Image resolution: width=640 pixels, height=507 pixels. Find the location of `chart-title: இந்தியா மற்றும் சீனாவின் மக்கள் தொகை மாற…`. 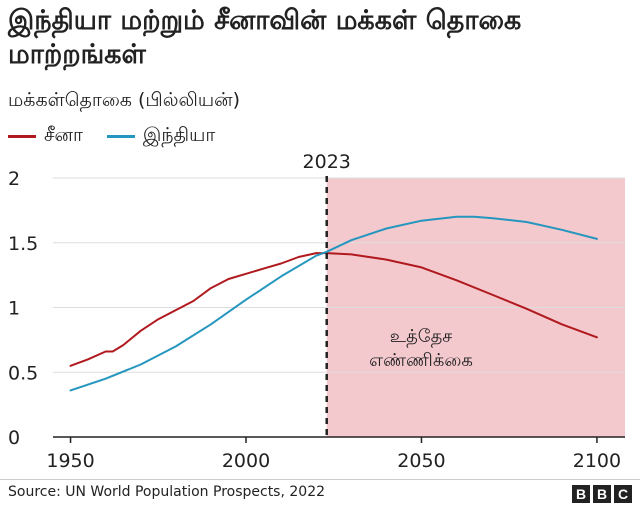

chart-title: இந்தியா மற்றும் சீனாவின் மக்கள் தொகை மாற… is located at coordinates (265, 37).